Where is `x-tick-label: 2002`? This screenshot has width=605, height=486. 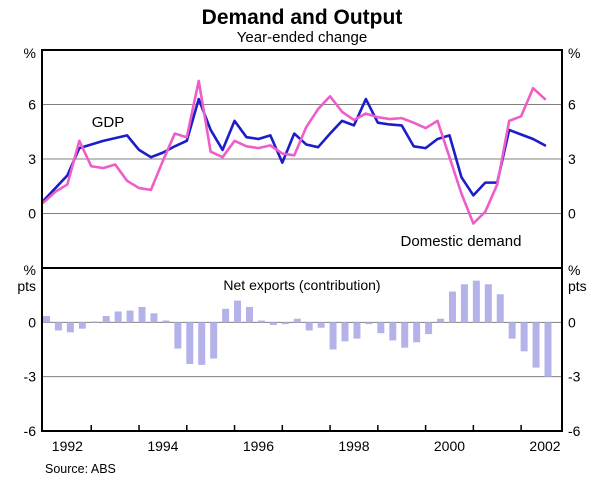 x-tick-label: 2002 is located at coordinates (544, 446).